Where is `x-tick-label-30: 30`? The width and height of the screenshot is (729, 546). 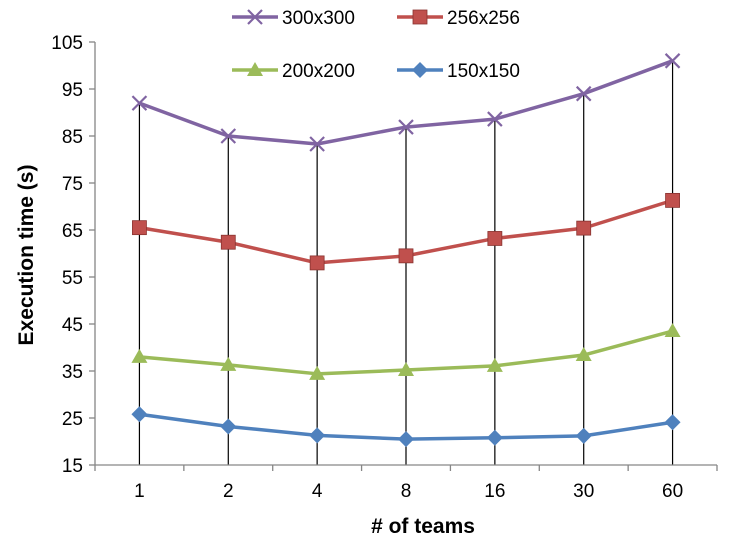 x-tick-label-30: 30 is located at coordinates (583, 491).